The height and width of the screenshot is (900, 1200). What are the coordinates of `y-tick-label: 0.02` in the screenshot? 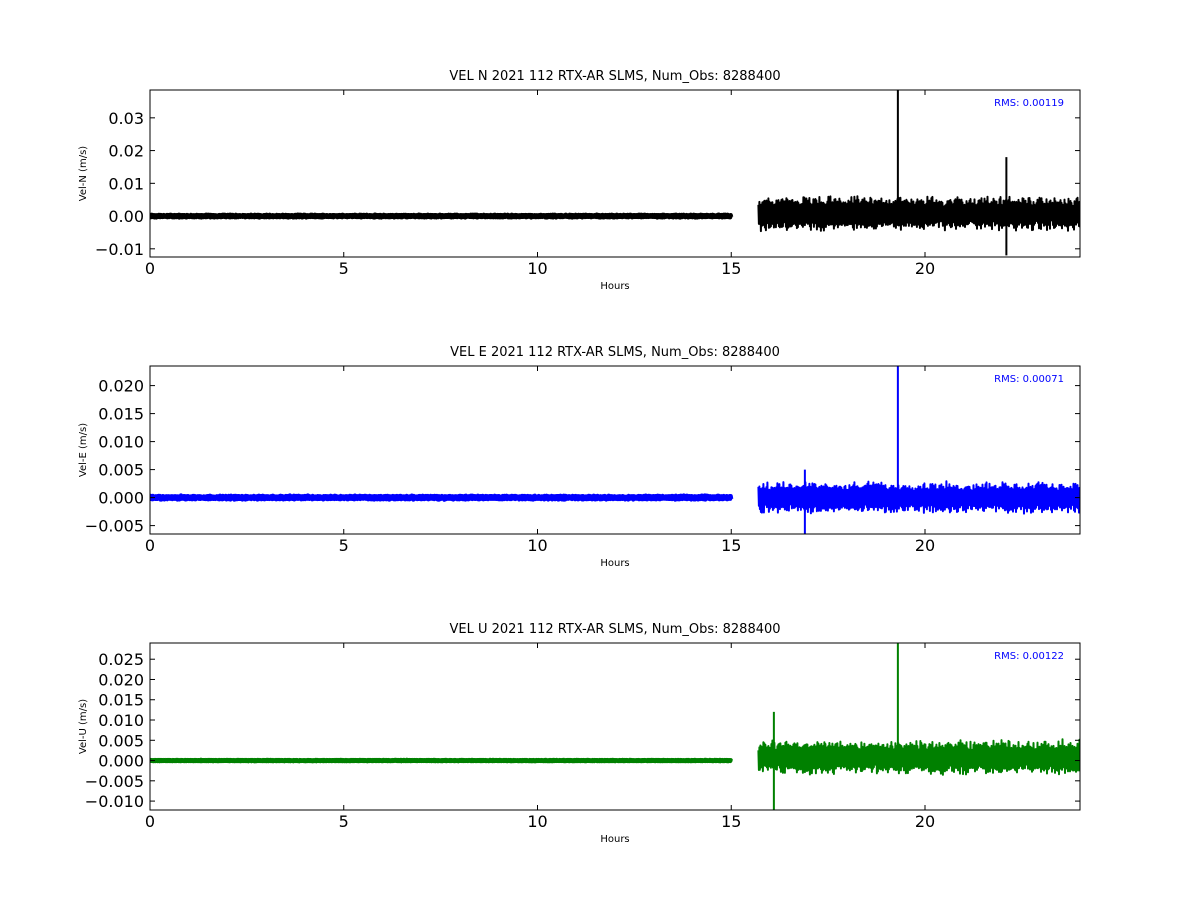 It's located at (126, 151).